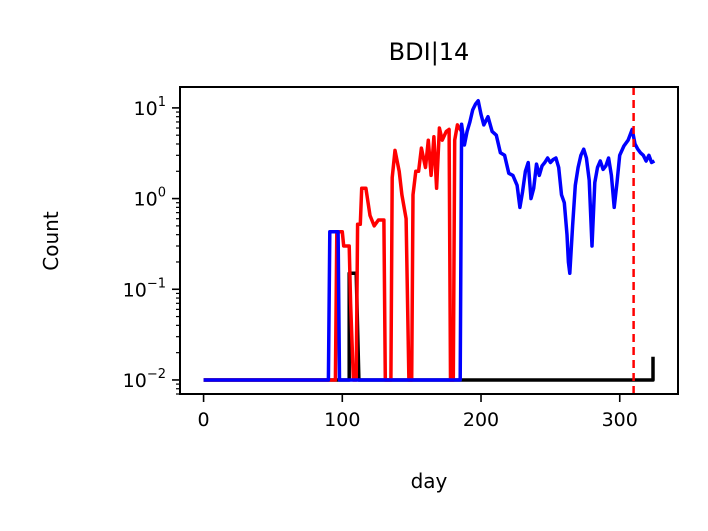  I want to click on x-tick-label: 300, so click(620, 420).